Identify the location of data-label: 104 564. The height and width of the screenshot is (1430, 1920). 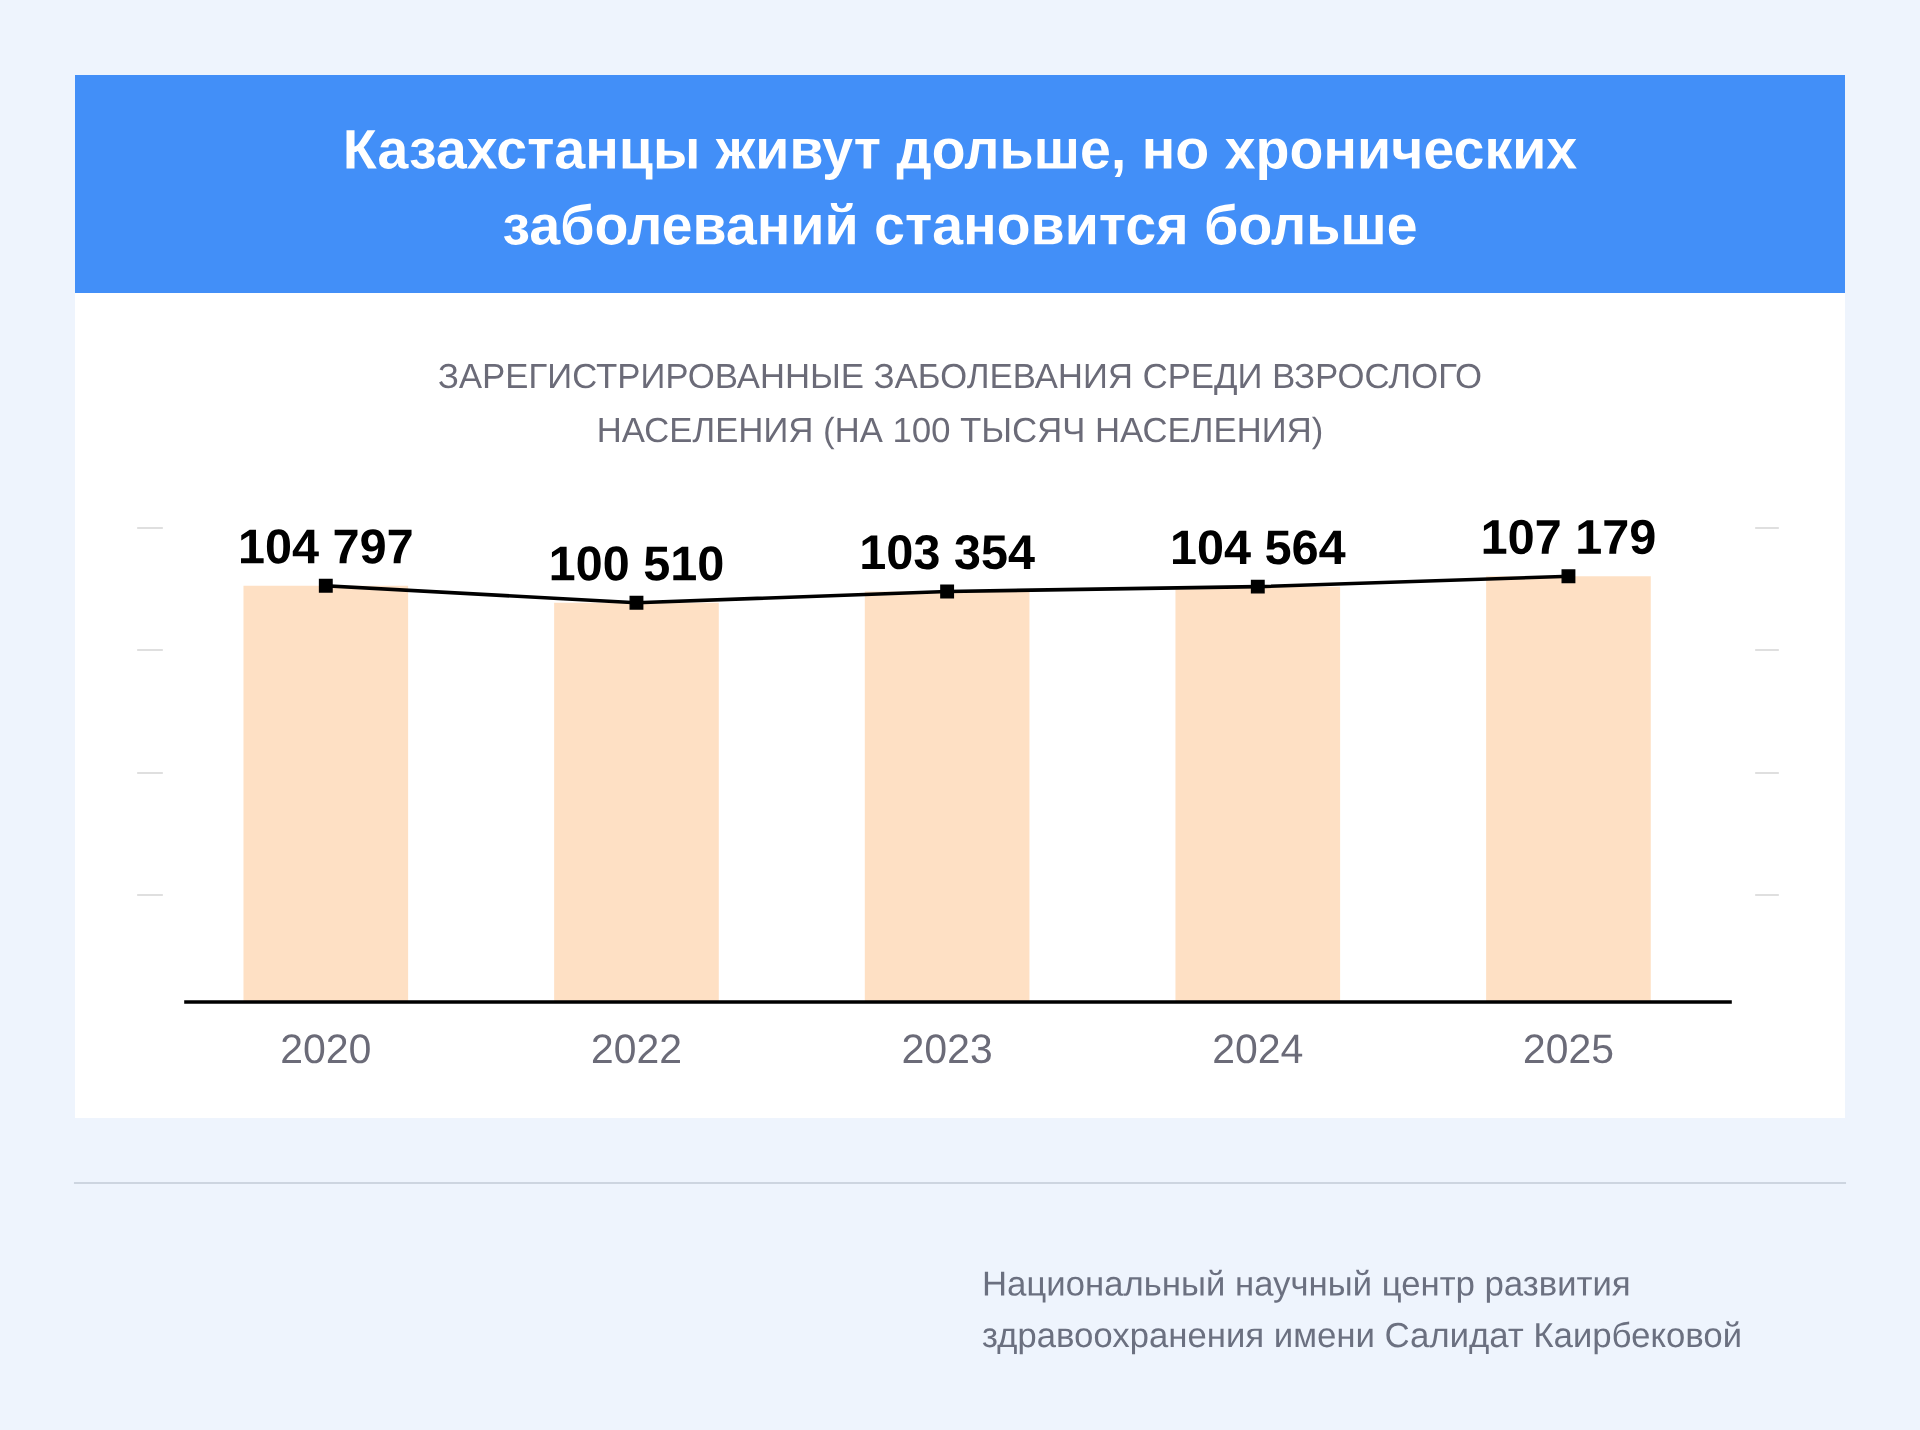
(1259, 547).